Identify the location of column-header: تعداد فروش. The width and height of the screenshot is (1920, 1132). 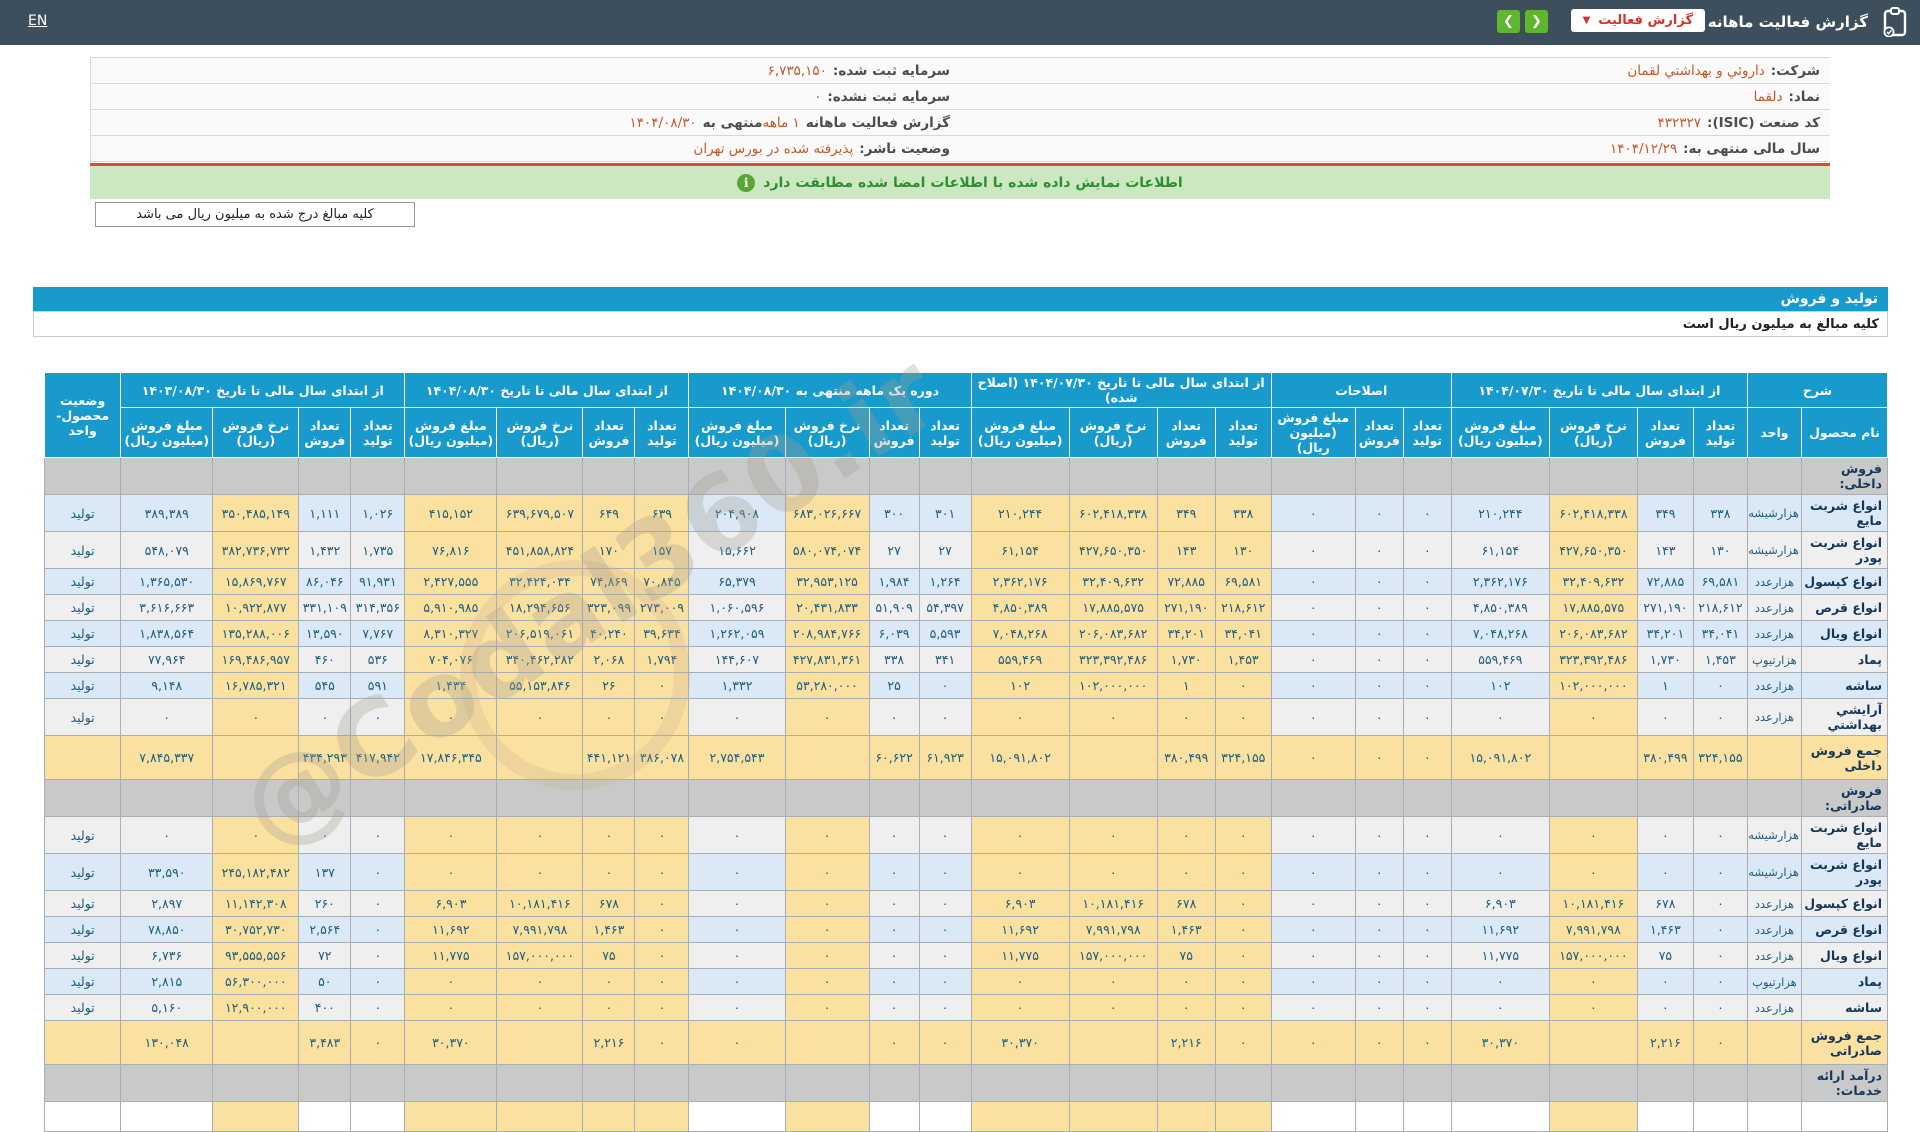
(609, 432).